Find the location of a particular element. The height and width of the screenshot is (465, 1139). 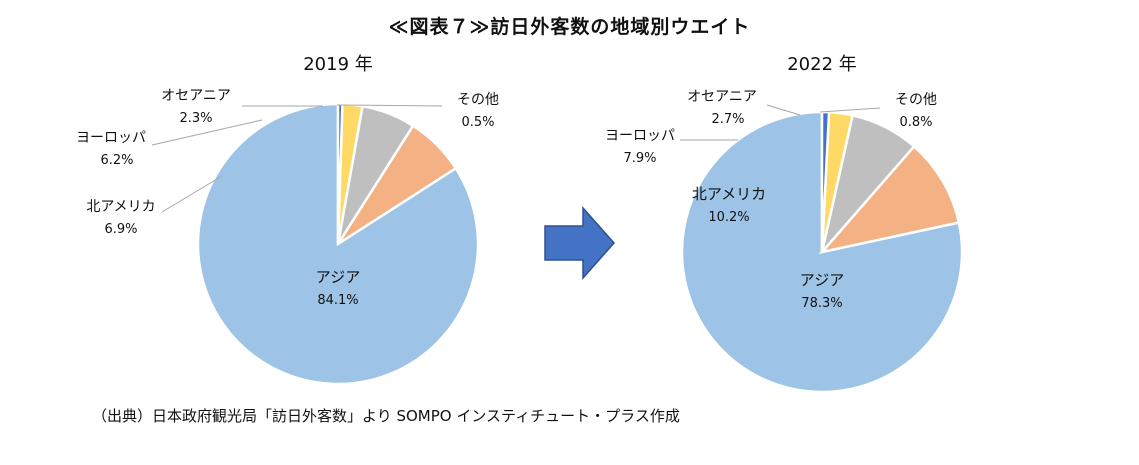

slice-value-label: 2.3% is located at coordinates (195, 118).